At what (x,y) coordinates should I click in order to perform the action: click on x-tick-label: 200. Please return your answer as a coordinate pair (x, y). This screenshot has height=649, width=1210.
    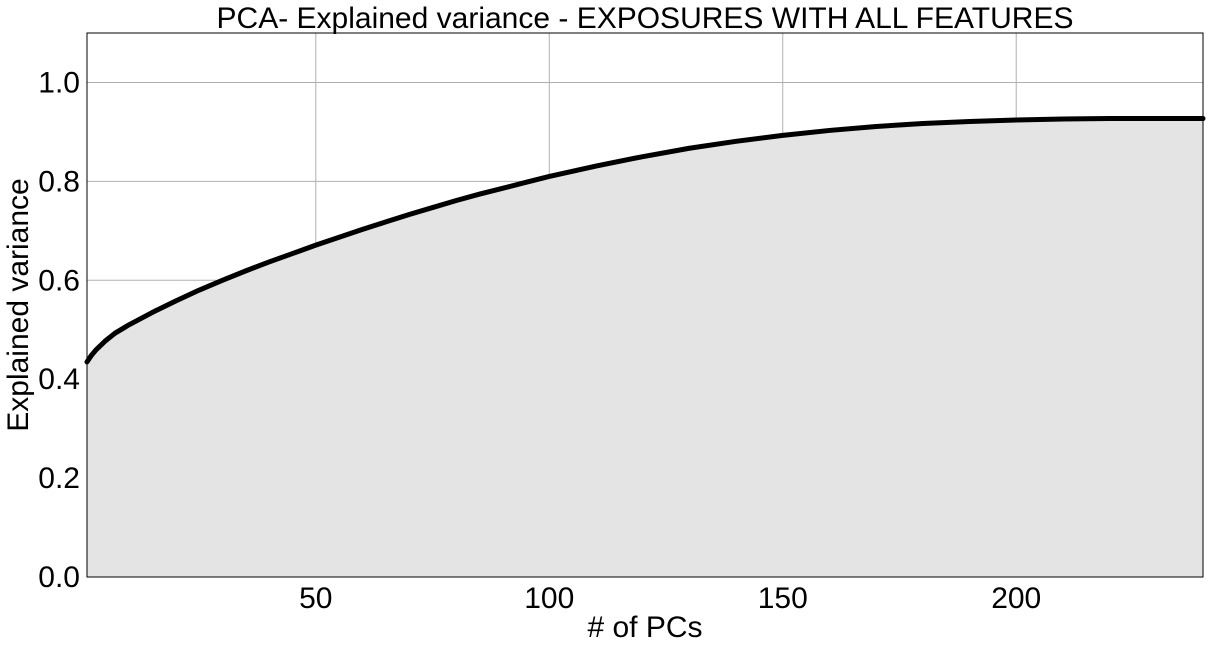
    Looking at the image, I should click on (1016, 598).